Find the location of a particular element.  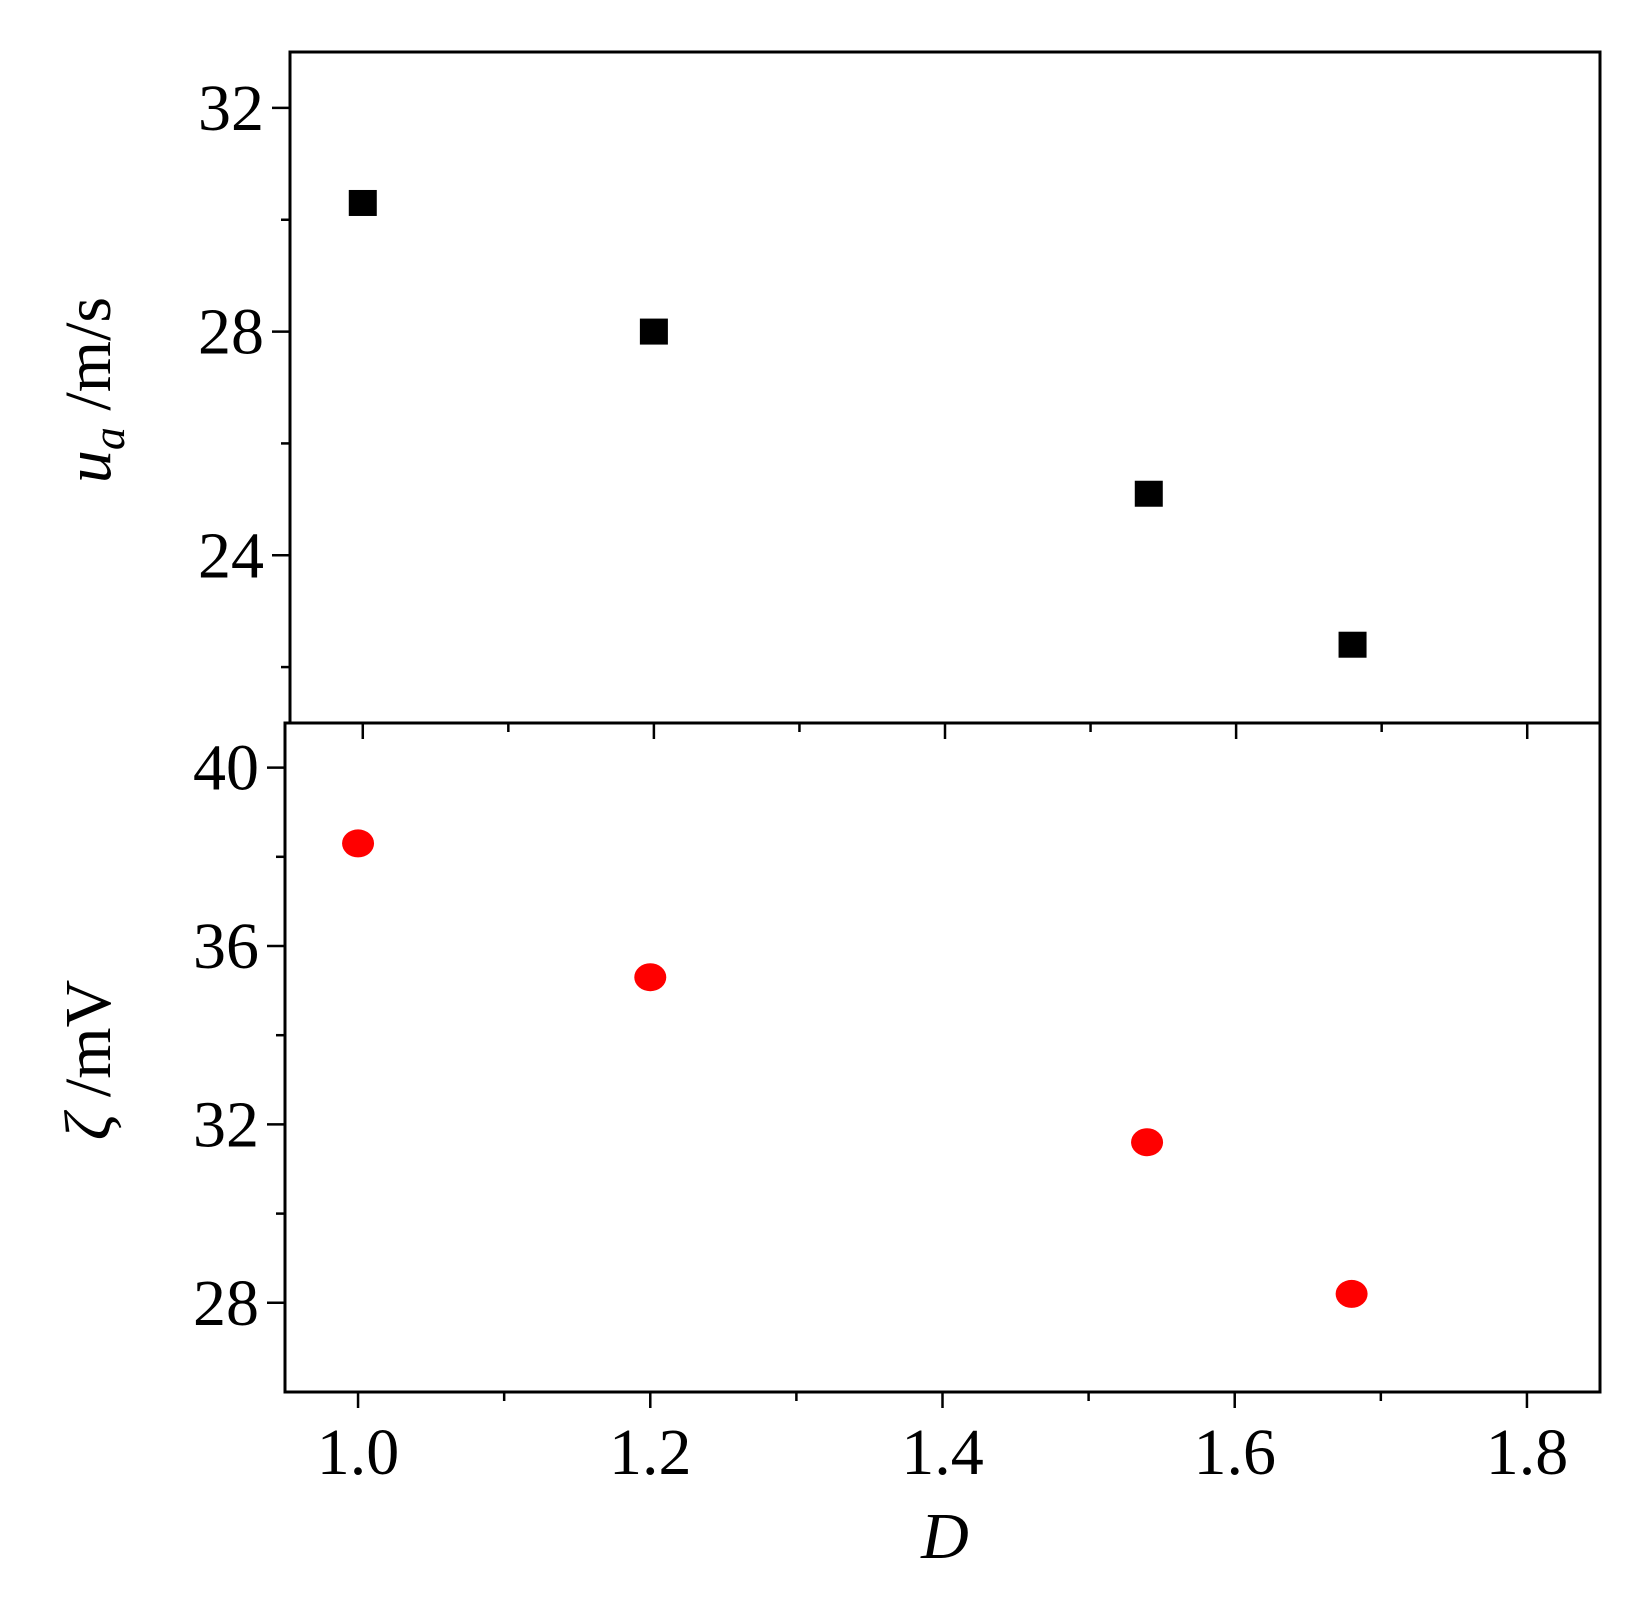

top-y-unit: /m/s is located at coordinates (88, 362).